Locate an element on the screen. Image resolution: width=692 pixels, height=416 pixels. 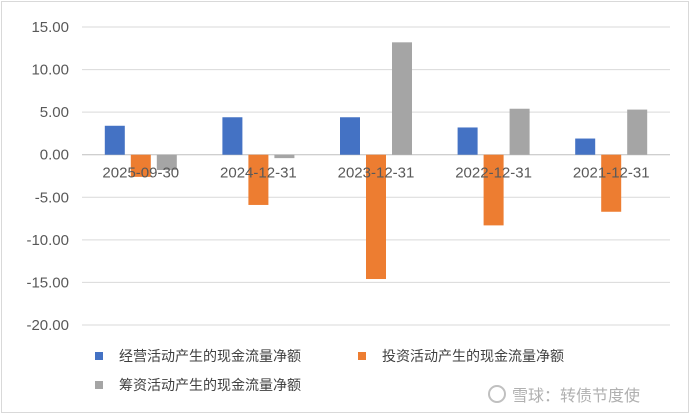
legend-label: 筹资活动产生的现金流量净额 is located at coordinates (210, 385).